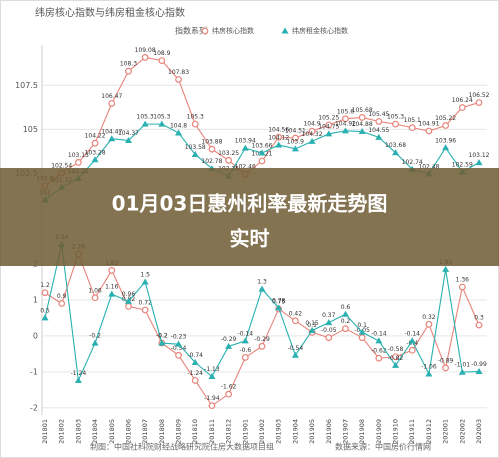  I want to click on legend-label: 纬房核心指数, so click(233, 30).